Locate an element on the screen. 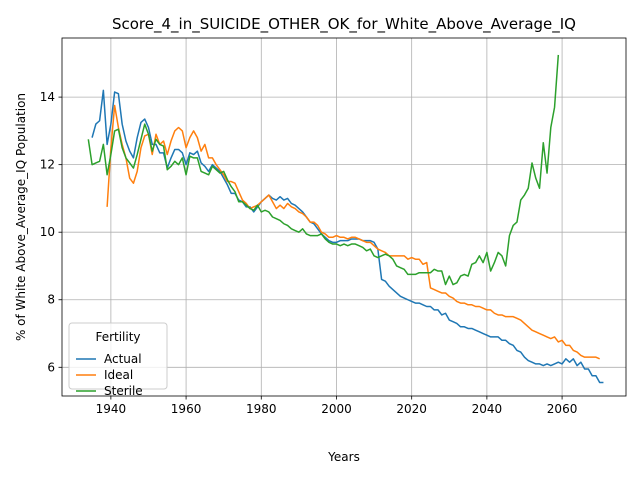 This screenshot has height=480, width=640. legend-box is located at coordinates (118, 356).